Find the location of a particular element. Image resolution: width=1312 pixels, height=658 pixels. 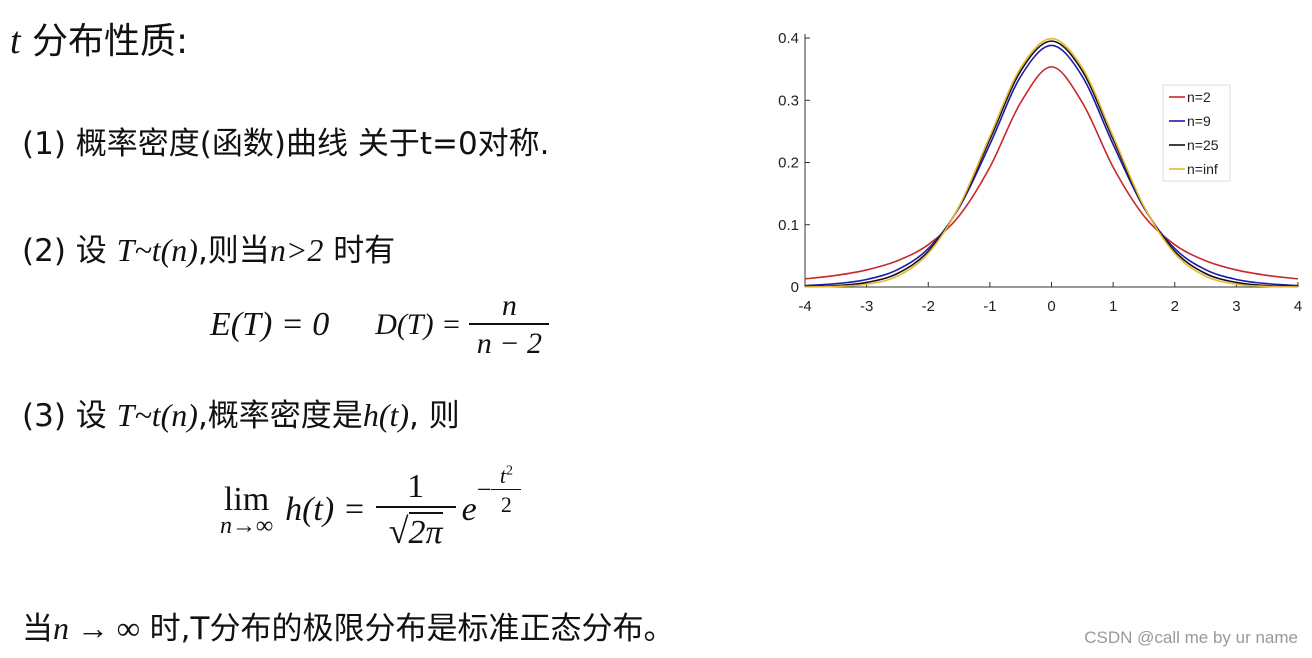

text: 时,T分布的极限分布是标准正态分布。 is located at coordinates (412, 629).